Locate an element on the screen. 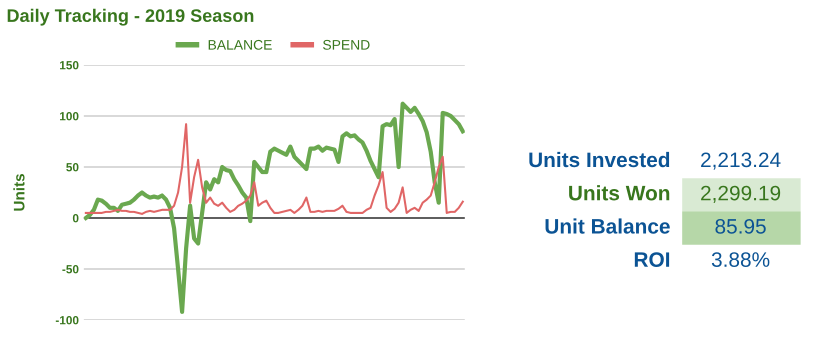 This screenshot has width=814, height=350. text: 2,299.19 is located at coordinates (740, 194).